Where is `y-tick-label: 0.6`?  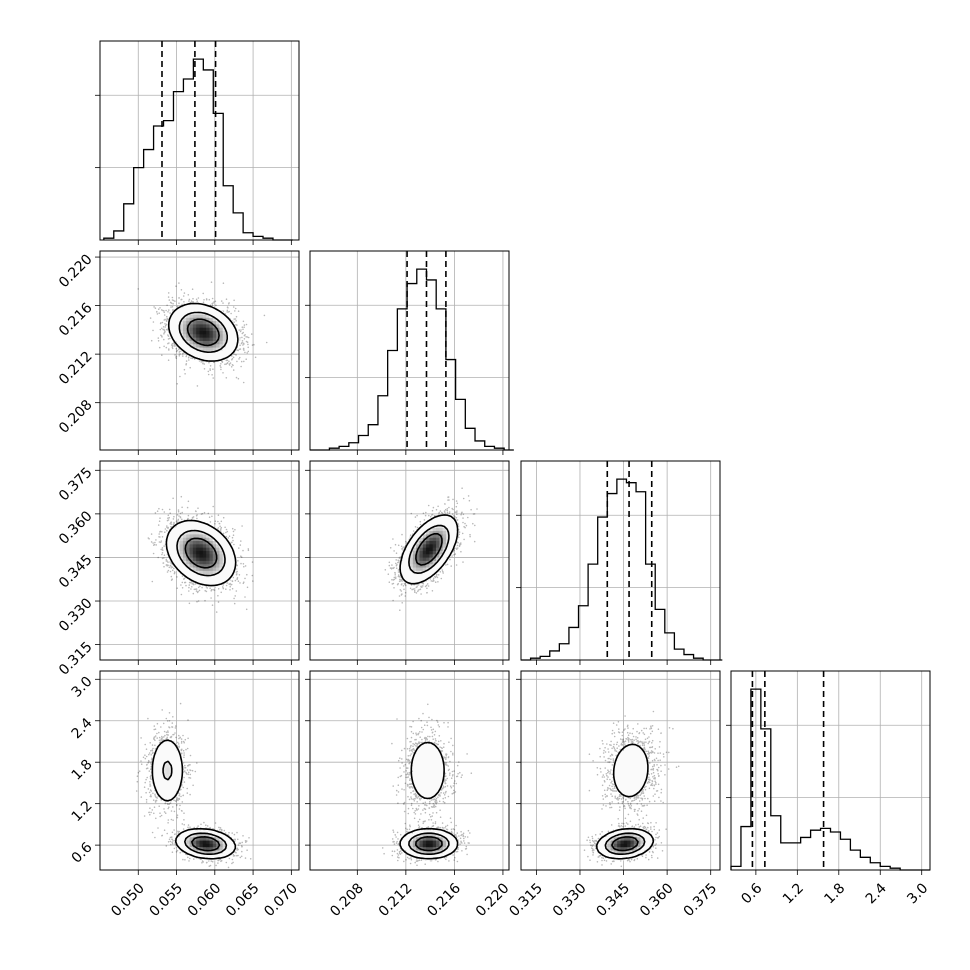
y-tick-label: 0.6 is located at coordinates (82, 852).